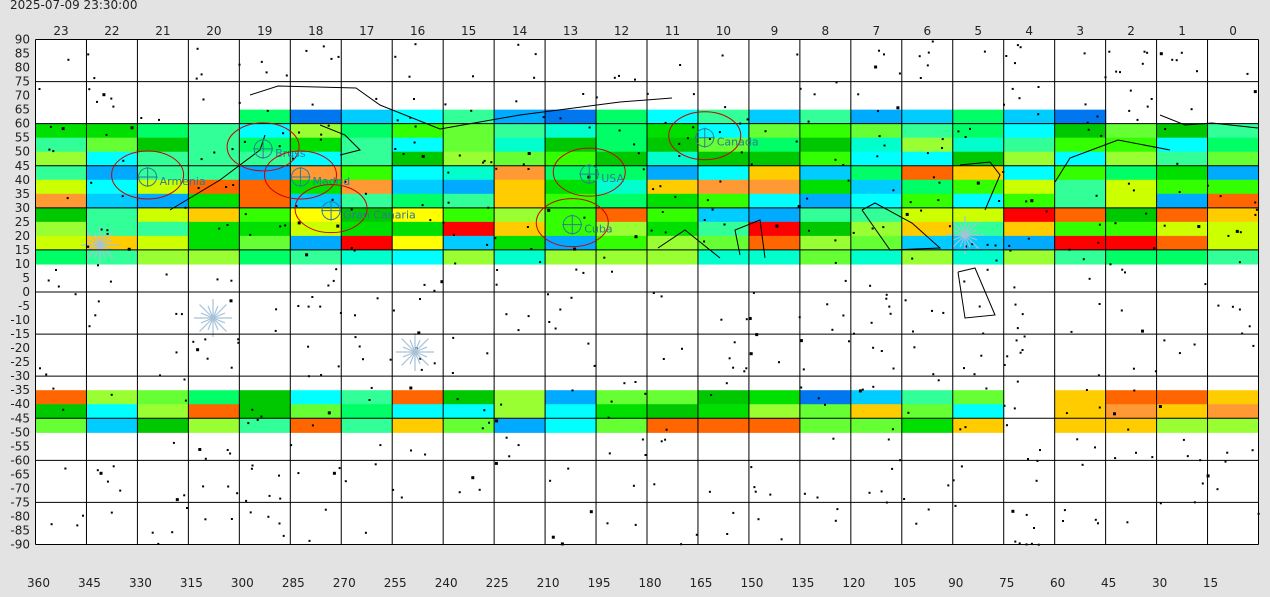 The width and height of the screenshot is (1270, 597). What do you see at coordinates (264, 31) in the screenshot?
I see `hour-label: 19` at bounding box center [264, 31].